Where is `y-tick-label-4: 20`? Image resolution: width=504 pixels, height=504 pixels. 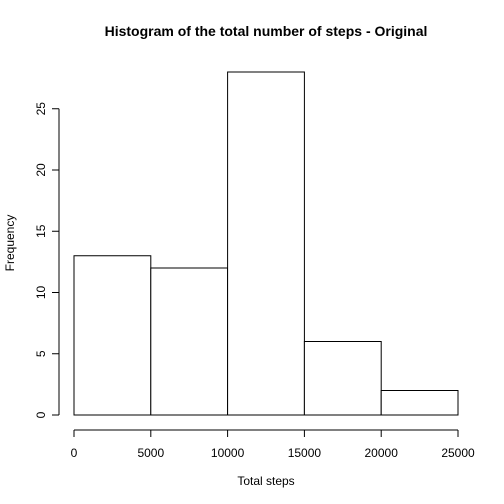 y-tick-label-4: 20 is located at coordinates (41, 170).